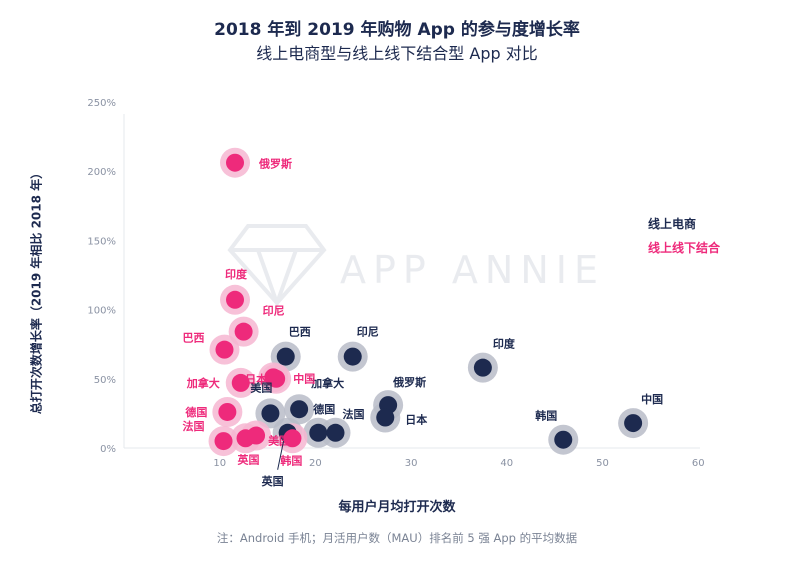  Describe the element at coordinates (300, 332) in the screenshot. I see `online-label-巴西: 巴西` at that location.